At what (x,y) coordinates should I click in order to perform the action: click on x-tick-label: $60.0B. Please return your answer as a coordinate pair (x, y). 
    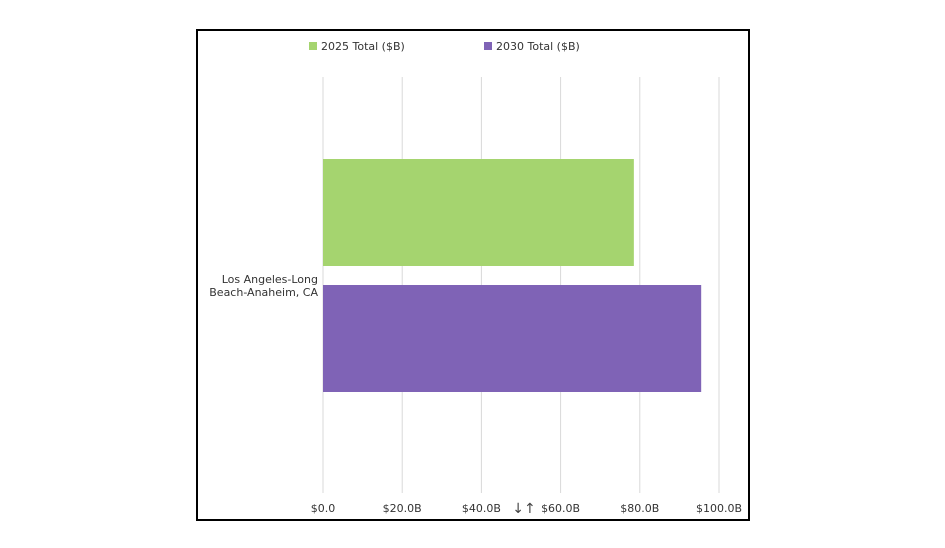
    Looking at the image, I should click on (560, 508).